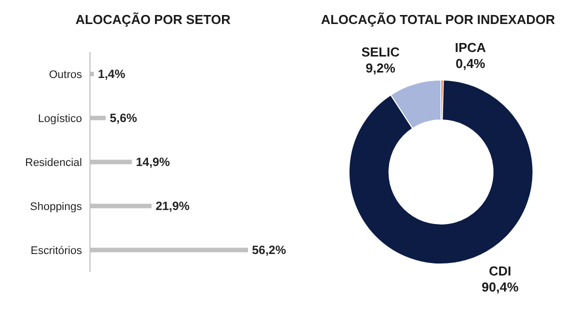 Image resolution: width=586 pixels, height=322 pixels. I want to click on data-label: 5,6%, so click(124, 118).